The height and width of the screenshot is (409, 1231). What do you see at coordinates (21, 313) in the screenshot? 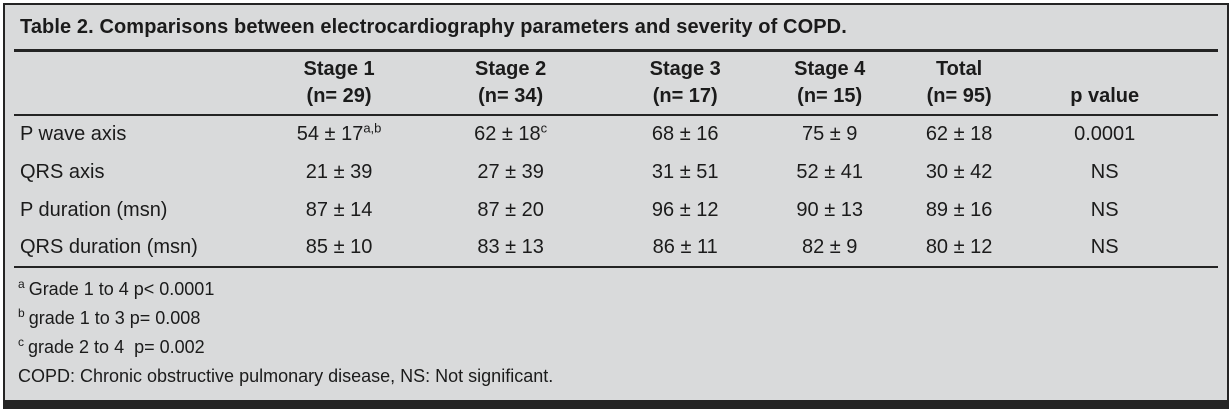
I see `footnote-marker: b` at bounding box center [21, 313].